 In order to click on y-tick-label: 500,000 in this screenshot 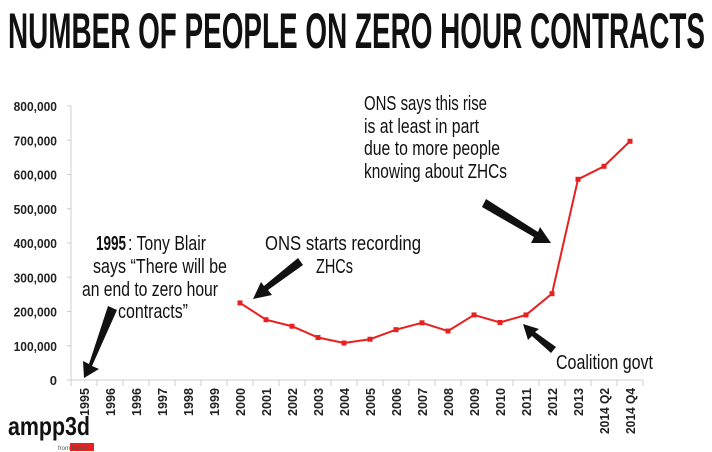, I will do `click(35, 209)`.